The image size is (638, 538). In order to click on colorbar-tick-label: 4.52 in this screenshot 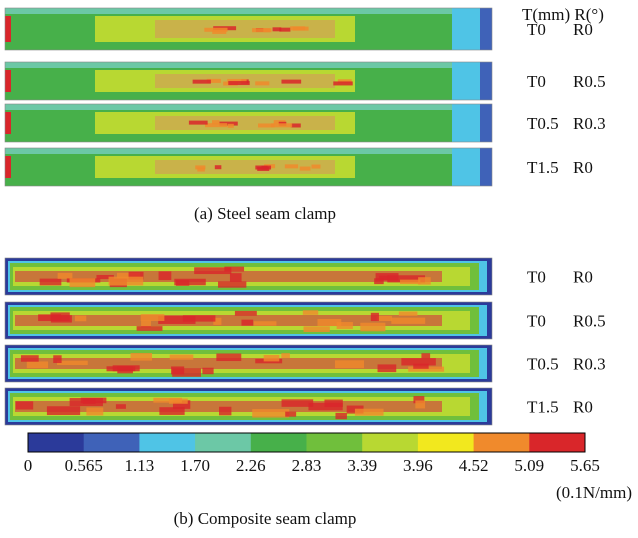, I will do `click(474, 465)`.